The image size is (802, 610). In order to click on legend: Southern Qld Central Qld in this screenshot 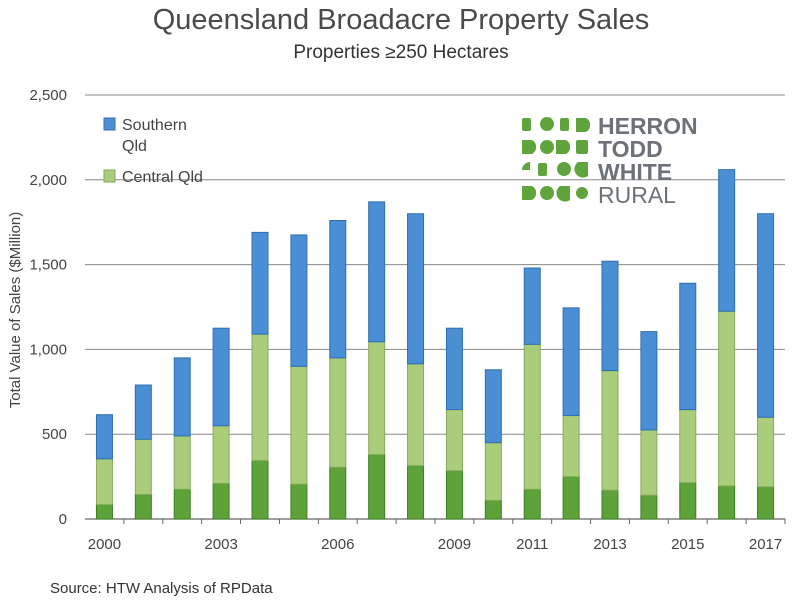, I will do `click(153, 151)`.